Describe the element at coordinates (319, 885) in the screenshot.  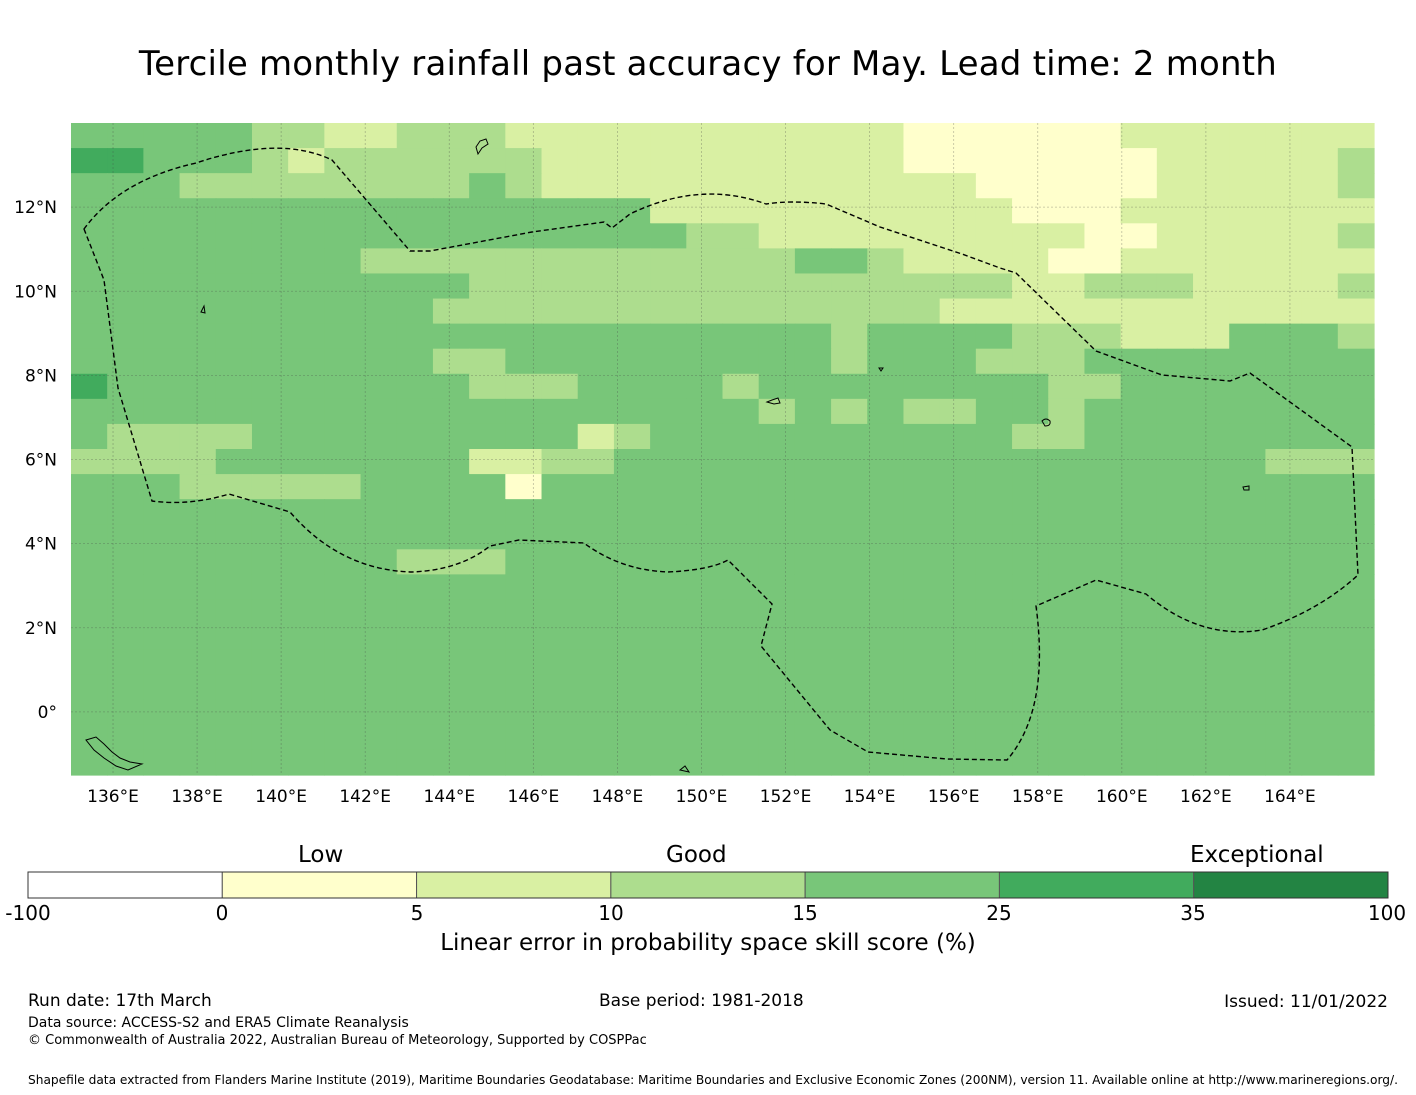
I see `colorbar-segment` at that location.